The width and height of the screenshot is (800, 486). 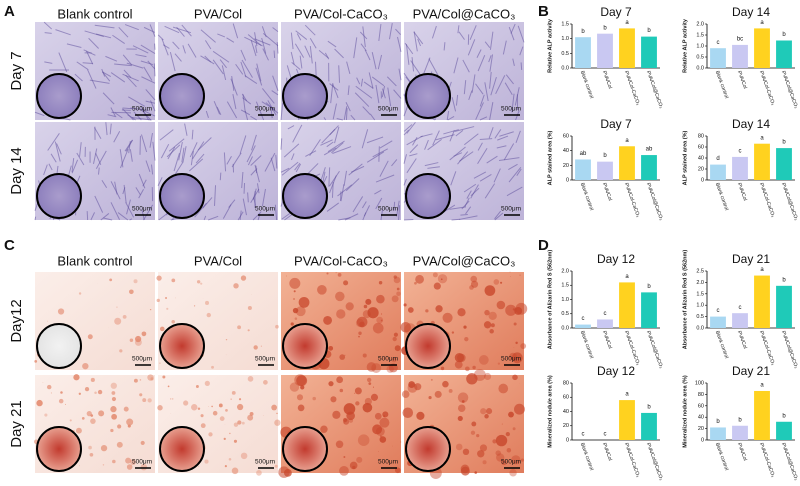 I want to click on y-tick-label: 0.5, so click(x=700, y=317).